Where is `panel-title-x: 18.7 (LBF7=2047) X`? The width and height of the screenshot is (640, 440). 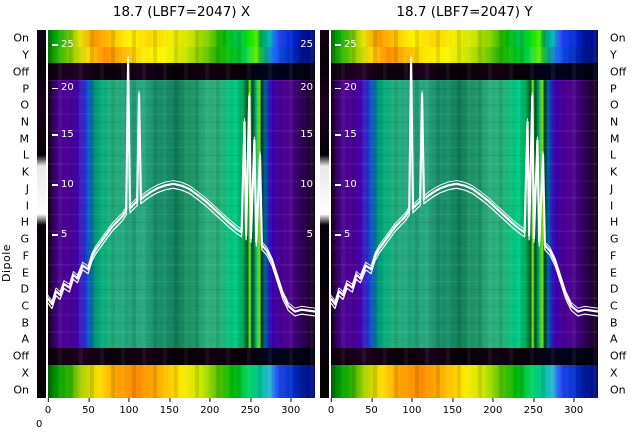
panel-title-x: 18.7 (LBF7=2047) X is located at coordinates (181, 12).